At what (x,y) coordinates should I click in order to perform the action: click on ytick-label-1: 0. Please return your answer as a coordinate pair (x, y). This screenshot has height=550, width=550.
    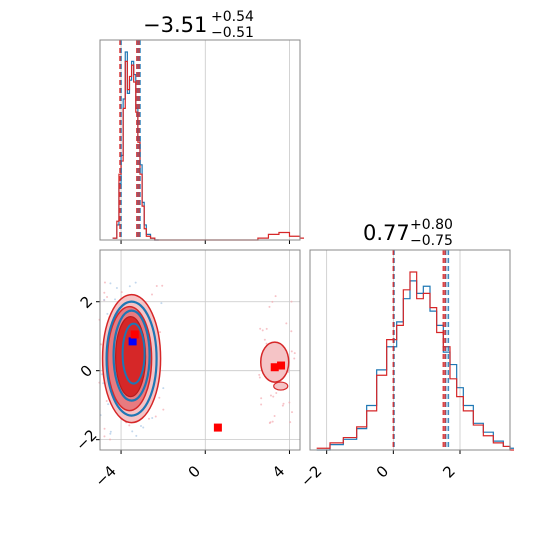
    Looking at the image, I should click on (86, 370).